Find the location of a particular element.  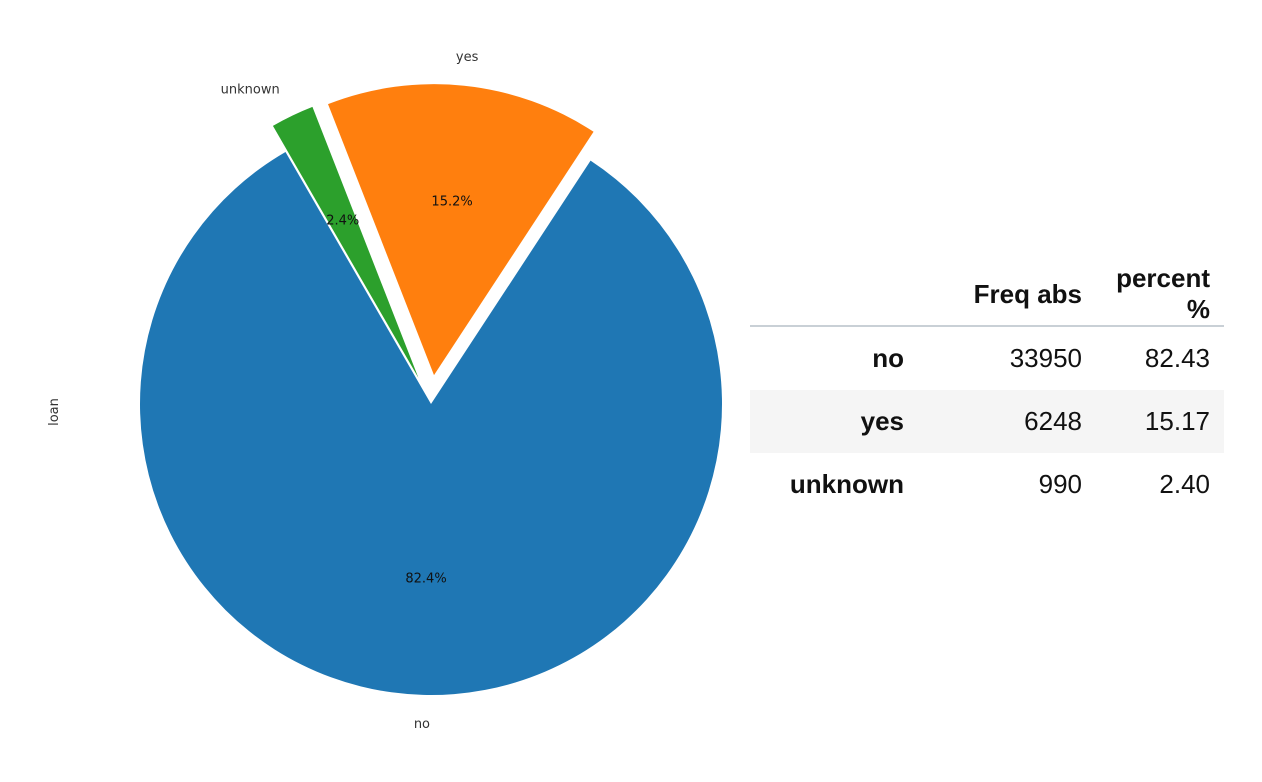

table-row: yes 6248 15.17 is located at coordinates (987, 421).